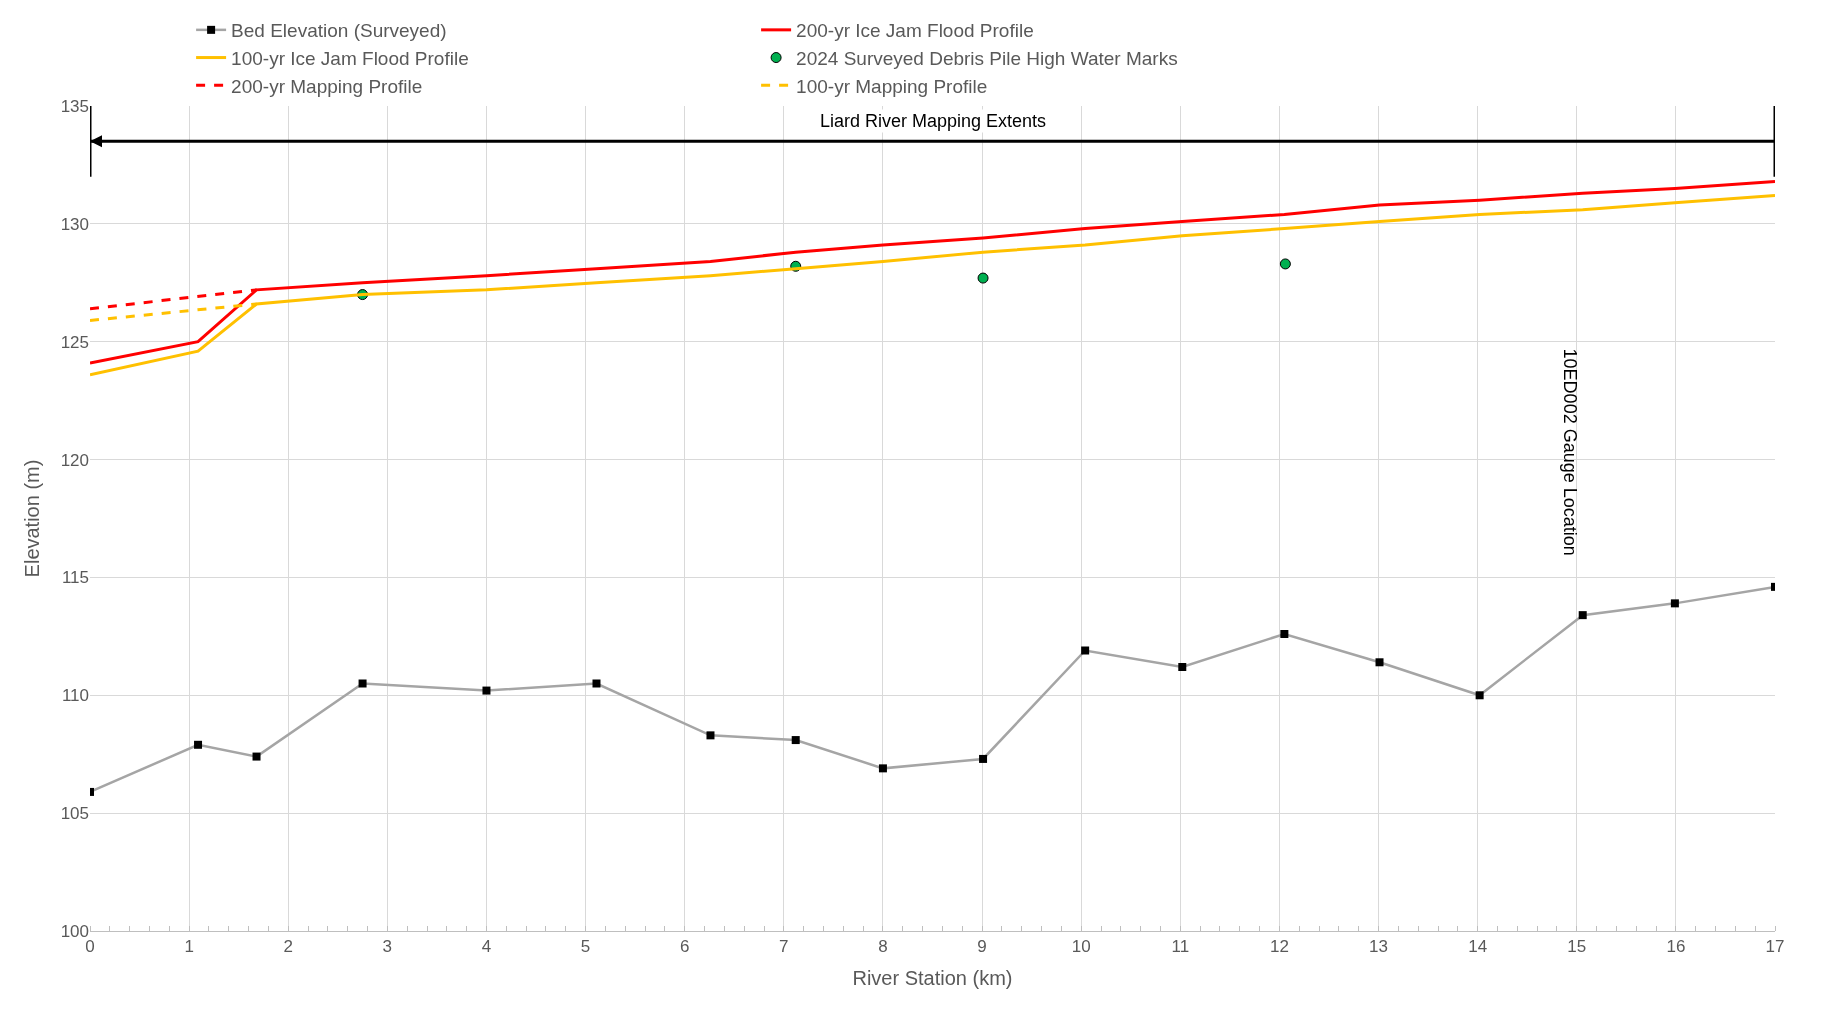  What do you see at coordinates (327, 86) in the screenshot?
I see `legend-label: 200-yr Mapping Profile` at bounding box center [327, 86].